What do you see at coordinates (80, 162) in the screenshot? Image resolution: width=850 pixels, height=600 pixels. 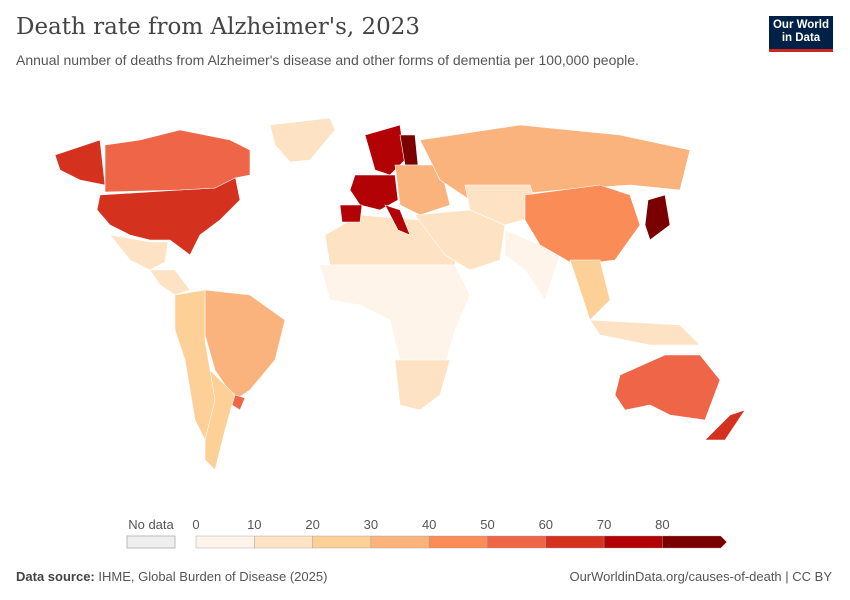 I see `country-alaska` at bounding box center [80, 162].